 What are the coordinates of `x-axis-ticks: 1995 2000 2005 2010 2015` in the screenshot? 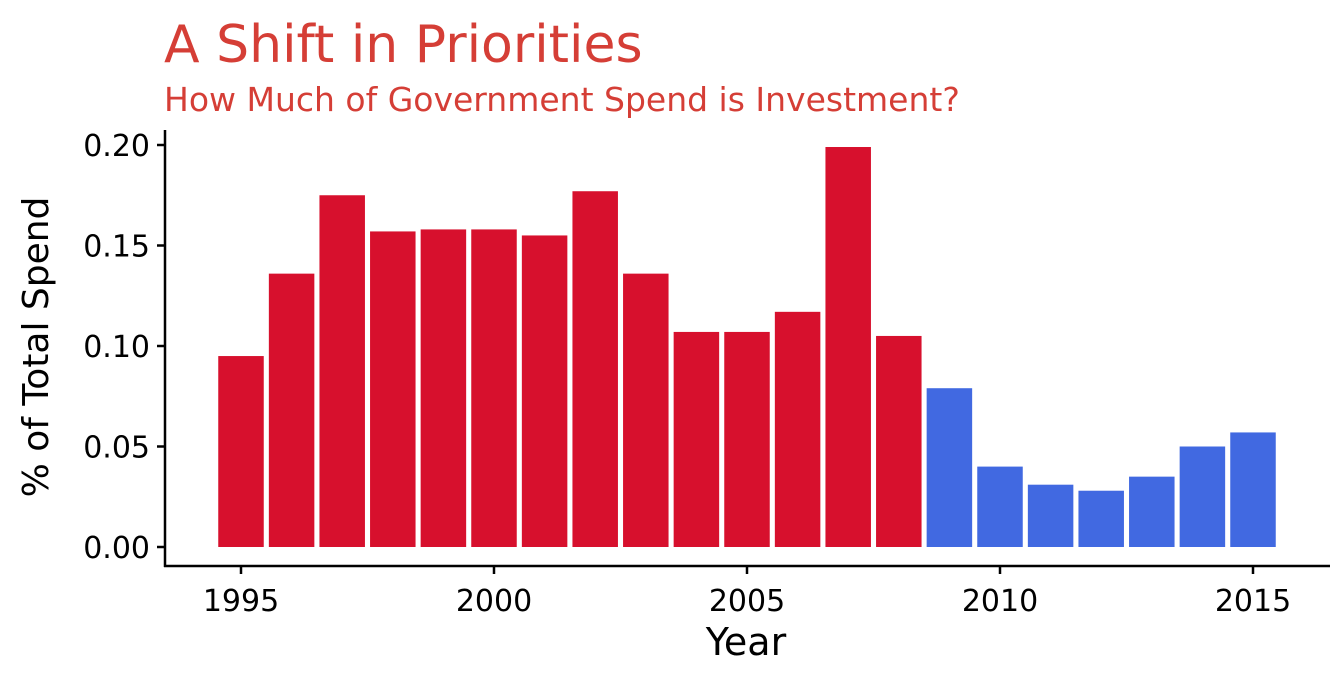 It's located at (747, 592).